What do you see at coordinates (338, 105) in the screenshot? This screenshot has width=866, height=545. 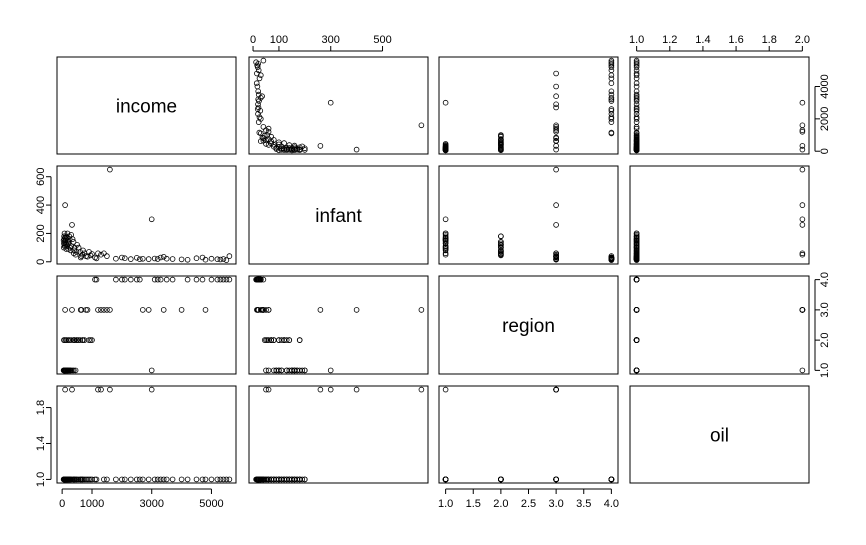 I see `panel-income-vs-infant` at bounding box center [338, 105].